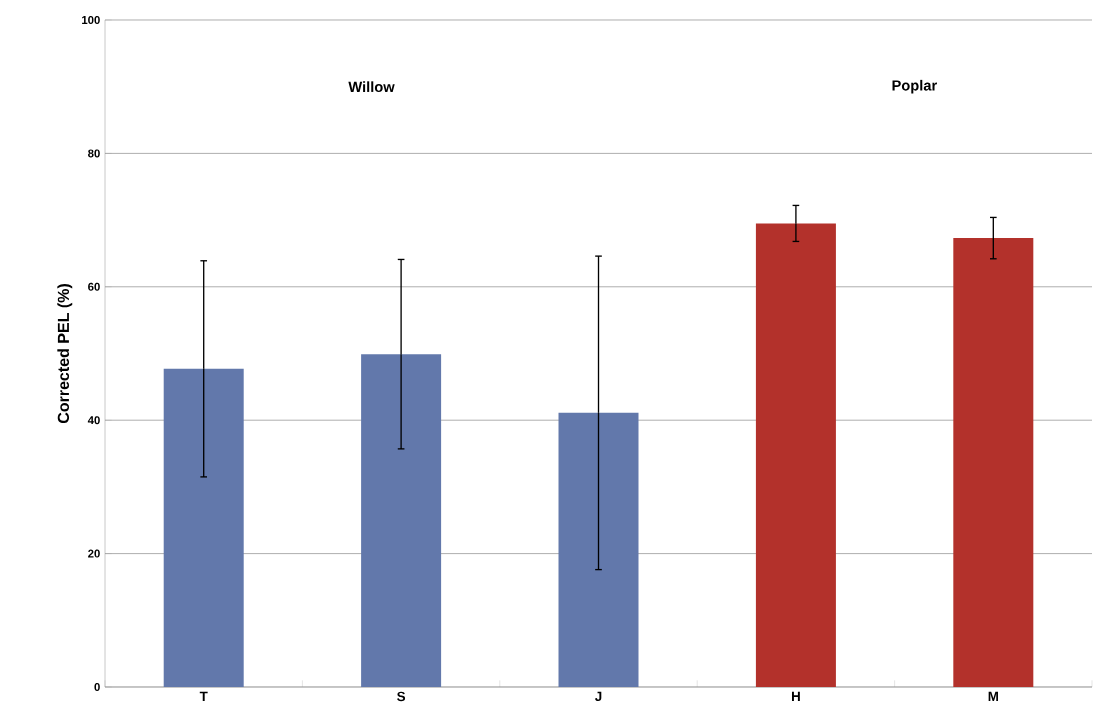  Describe the element at coordinates (91, 19) in the screenshot. I see `y-tick-label: 100` at that location.